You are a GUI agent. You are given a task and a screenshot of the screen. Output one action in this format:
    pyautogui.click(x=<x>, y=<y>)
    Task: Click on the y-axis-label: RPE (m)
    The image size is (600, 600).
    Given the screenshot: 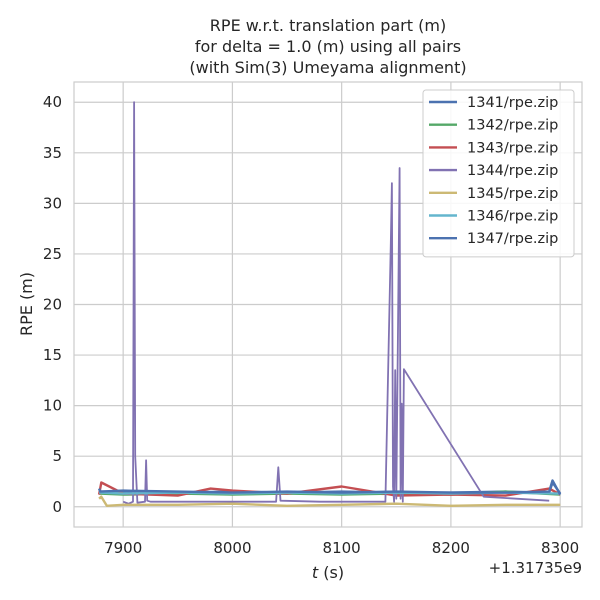 What is the action you would take?
    pyautogui.click(x=26, y=304)
    